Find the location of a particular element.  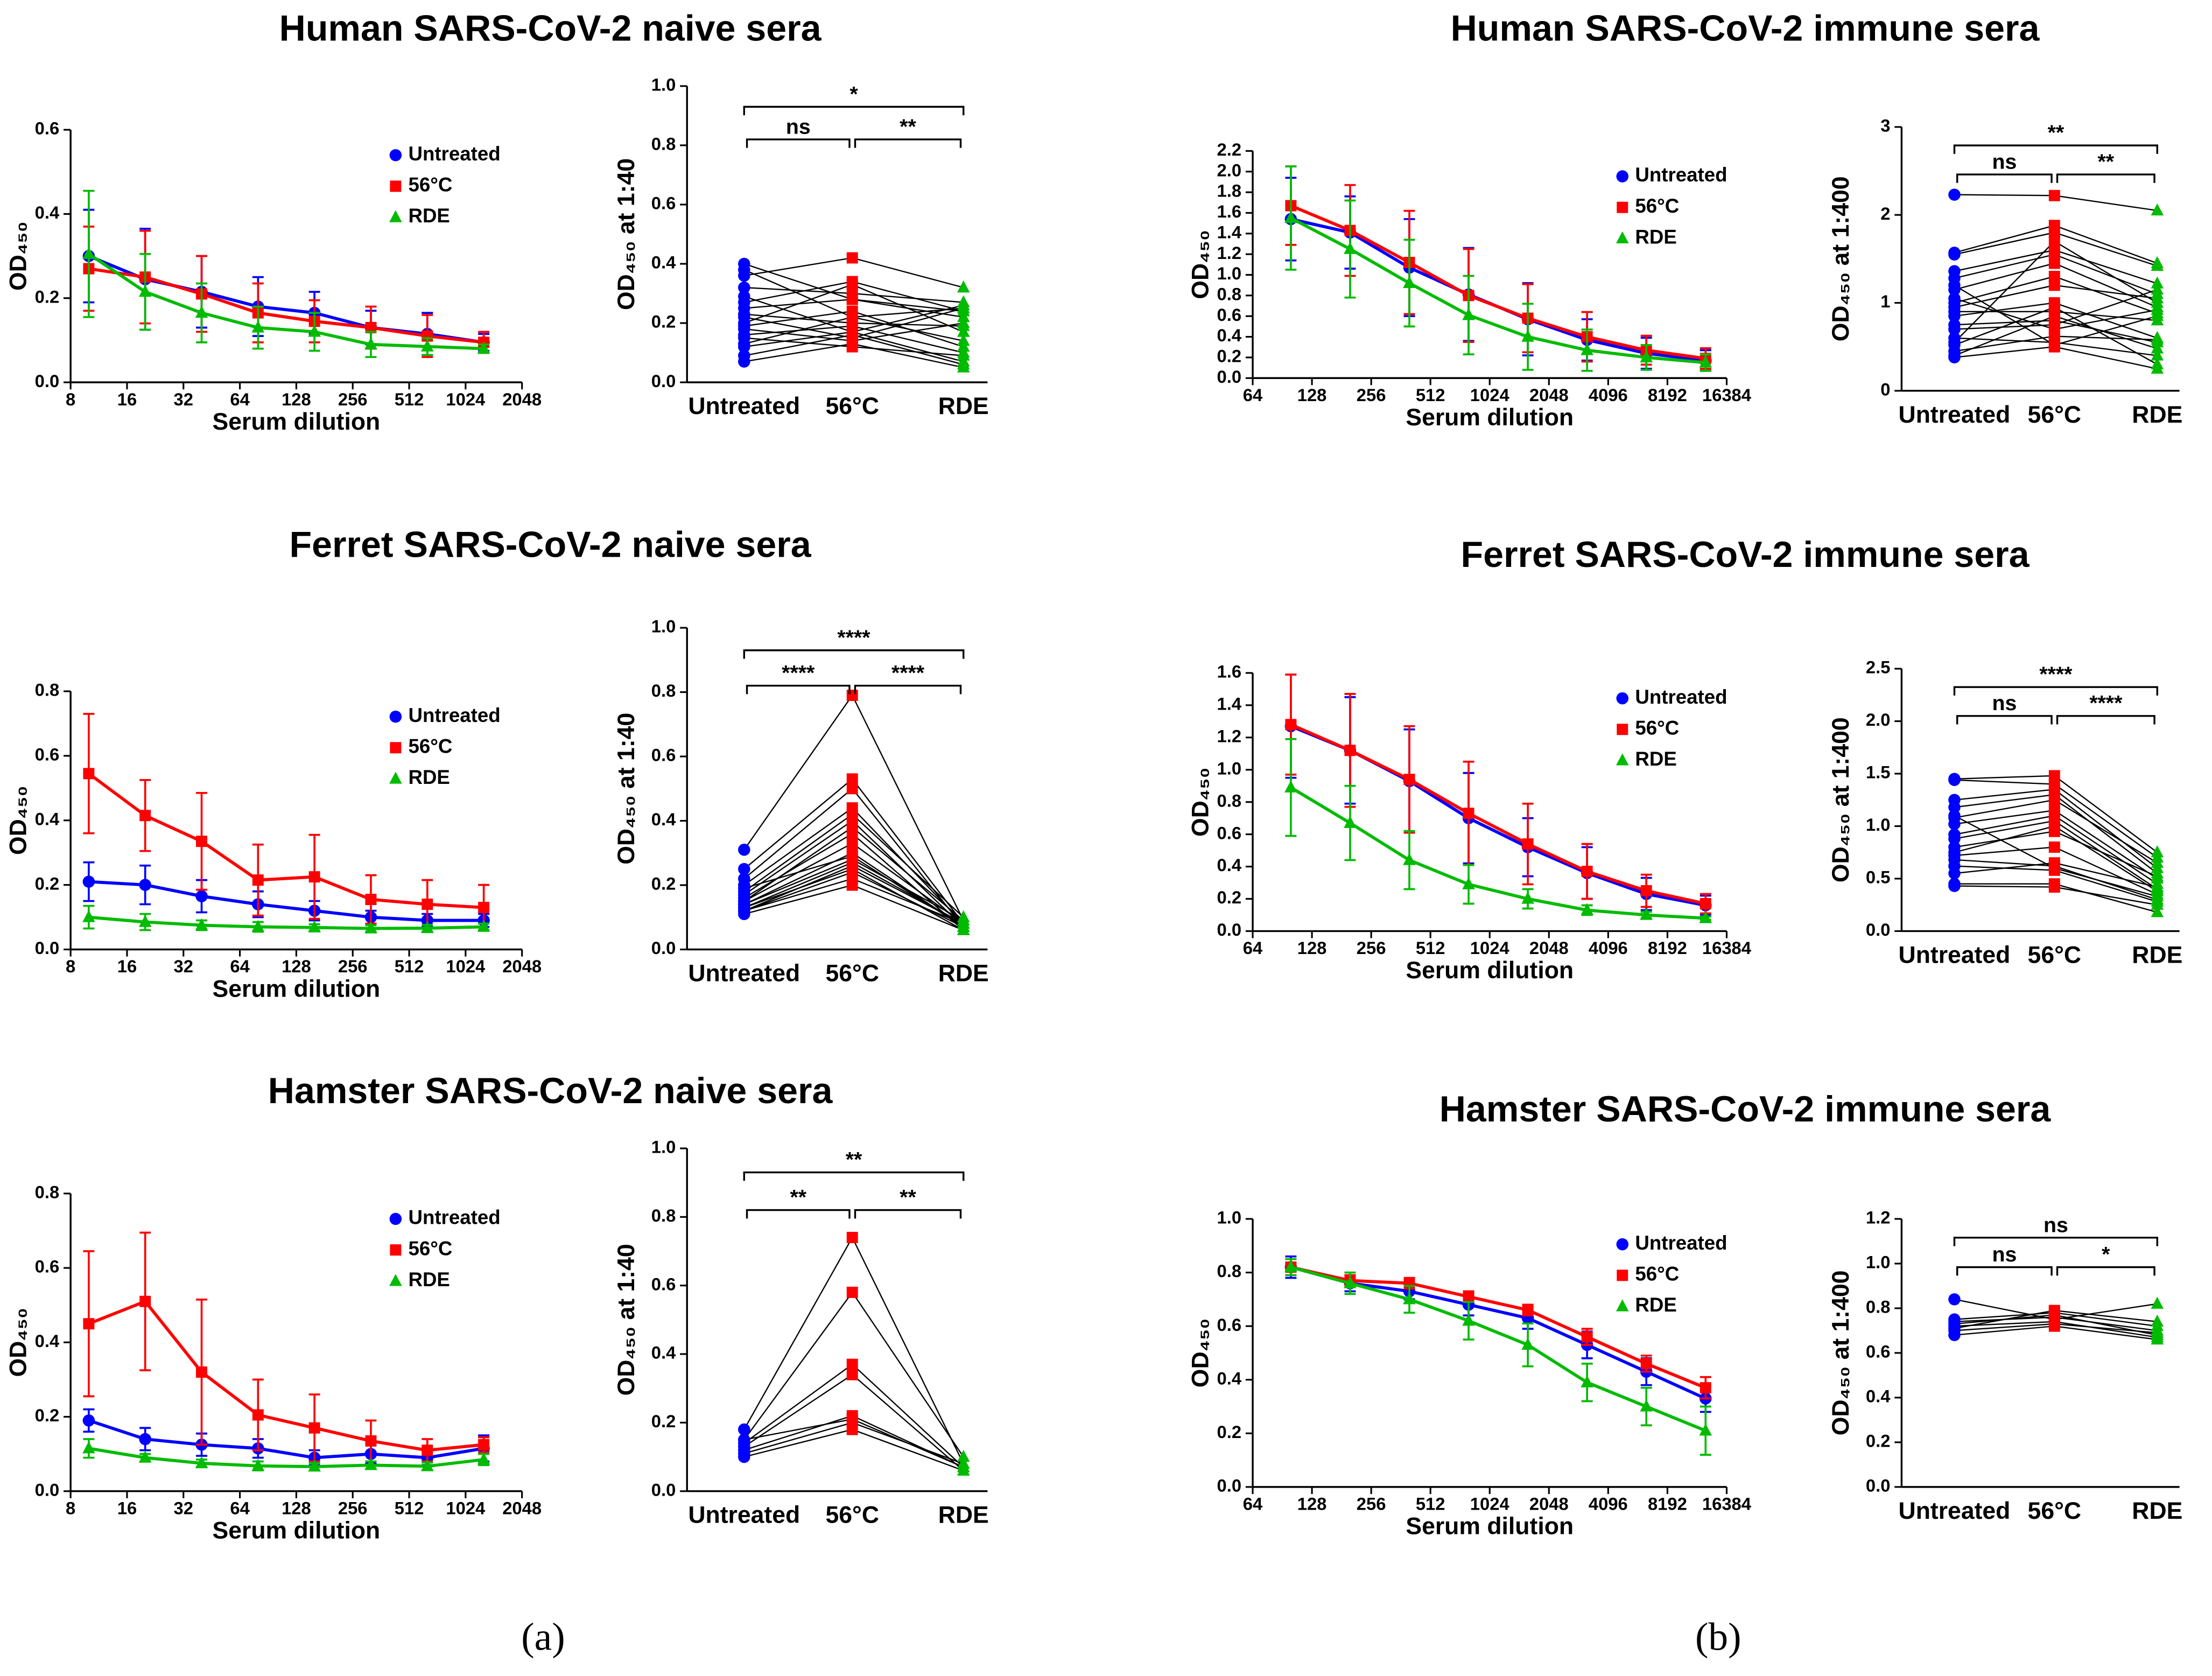

significance-label: ns is located at coordinates (2004, 1254).